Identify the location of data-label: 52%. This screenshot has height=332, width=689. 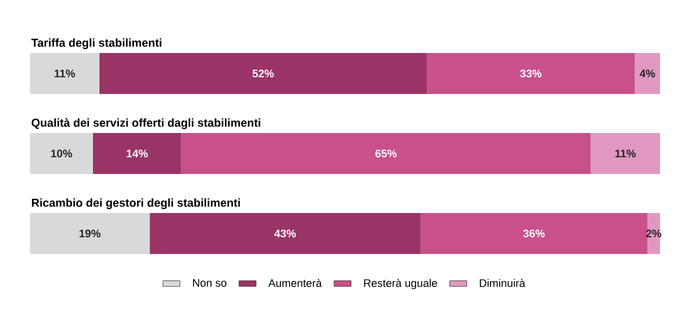
(263, 74).